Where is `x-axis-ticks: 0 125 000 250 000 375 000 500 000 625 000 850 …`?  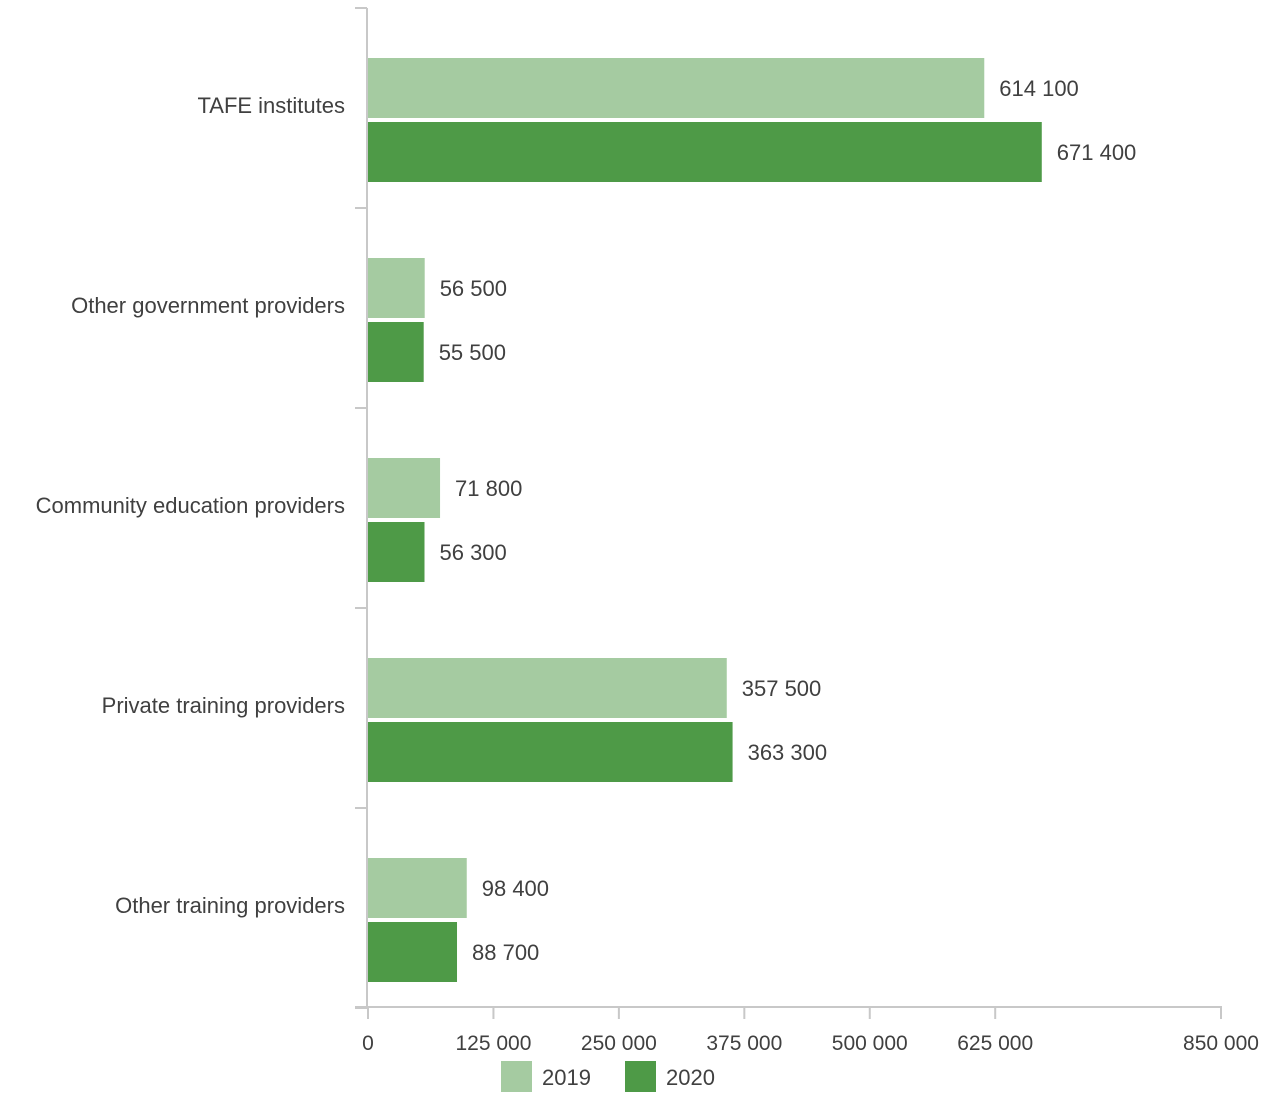 x-axis-ticks: 0 125 000 250 000 375 000 500 000 625 000 850 … is located at coordinates (810, 1031).